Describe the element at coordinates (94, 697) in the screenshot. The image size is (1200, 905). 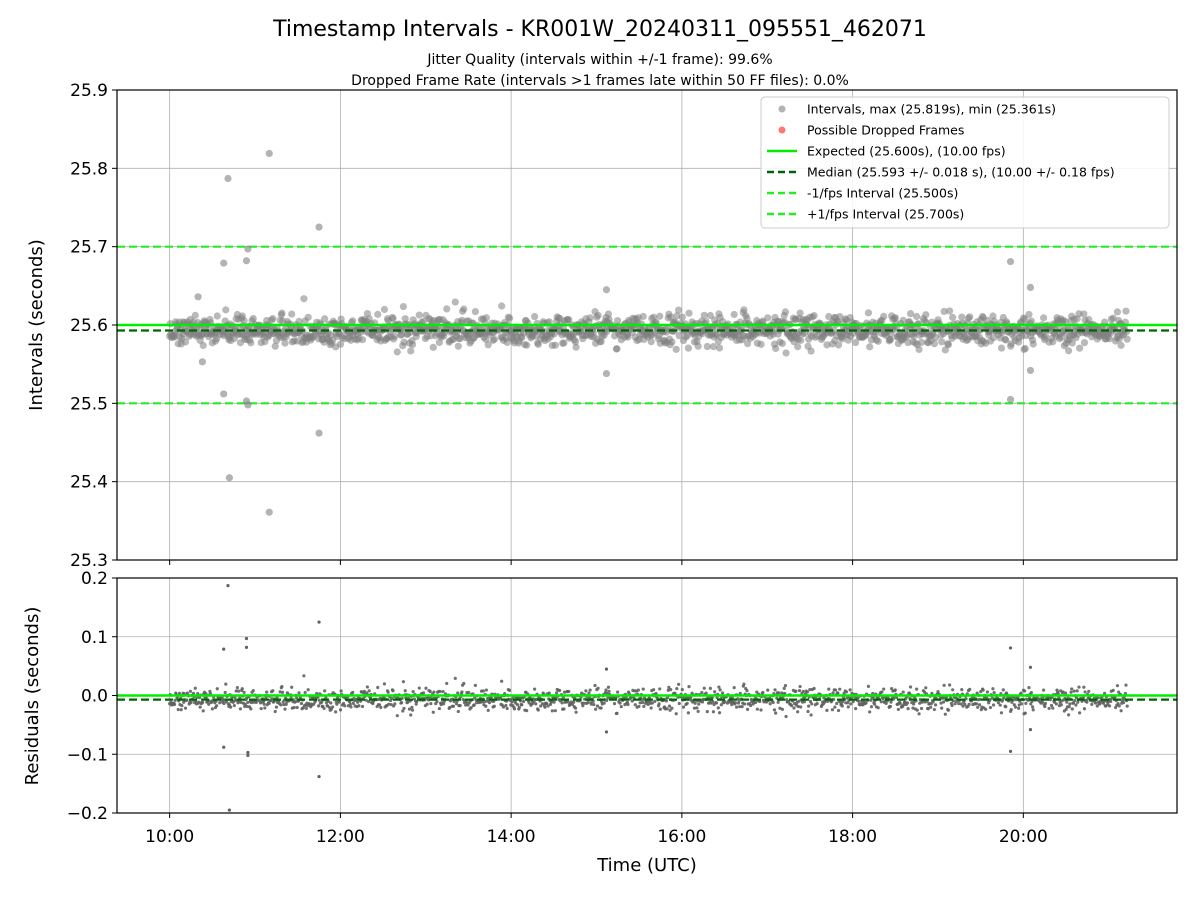
I see `y-tick-label: 0.0` at that location.